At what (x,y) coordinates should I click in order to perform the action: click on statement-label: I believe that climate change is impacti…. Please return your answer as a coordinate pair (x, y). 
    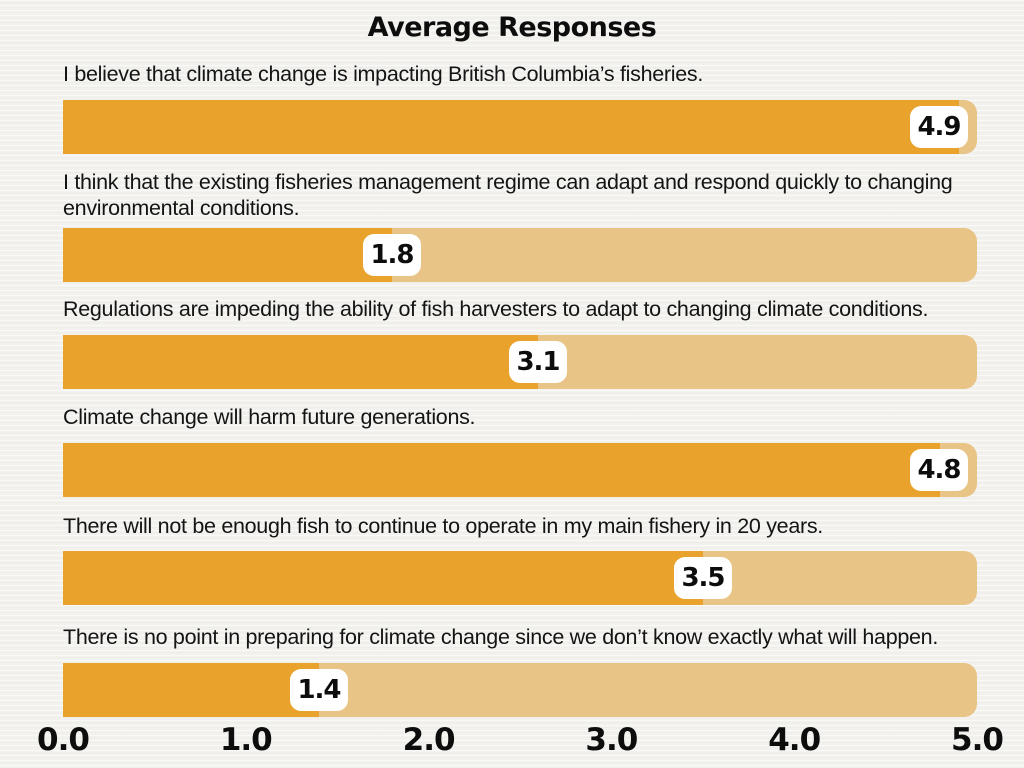
    Looking at the image, I should click on (383, 74).